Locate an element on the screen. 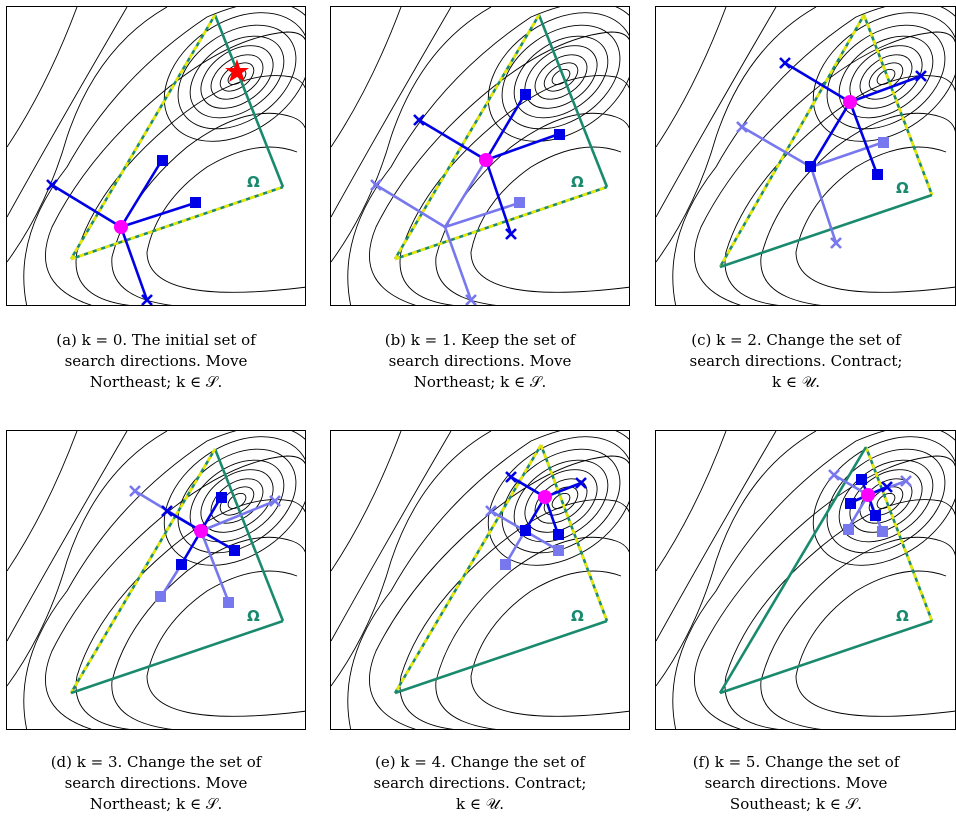 The image size is (956, 836). diagram-f: Ω is located at coordinates (805, 580).